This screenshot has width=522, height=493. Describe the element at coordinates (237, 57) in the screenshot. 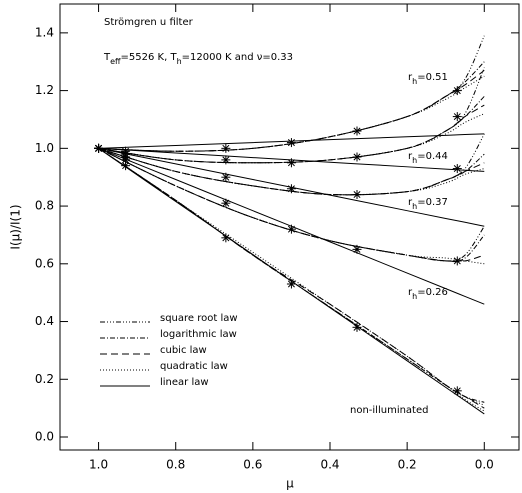

I see `subtitle-part: =12000 K and ν=0.33` at that location.